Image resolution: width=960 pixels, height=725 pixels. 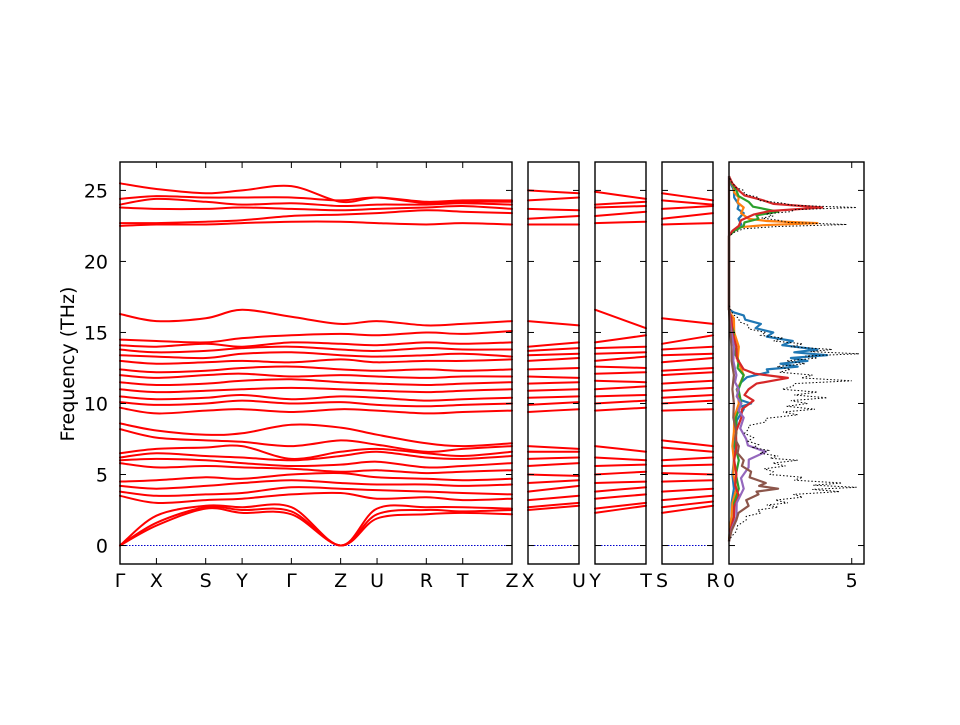 What do you see at coordinates (120, 581) in the screenshot?
I see `kpoint-label: Γ` at bounding box center [120, 581].